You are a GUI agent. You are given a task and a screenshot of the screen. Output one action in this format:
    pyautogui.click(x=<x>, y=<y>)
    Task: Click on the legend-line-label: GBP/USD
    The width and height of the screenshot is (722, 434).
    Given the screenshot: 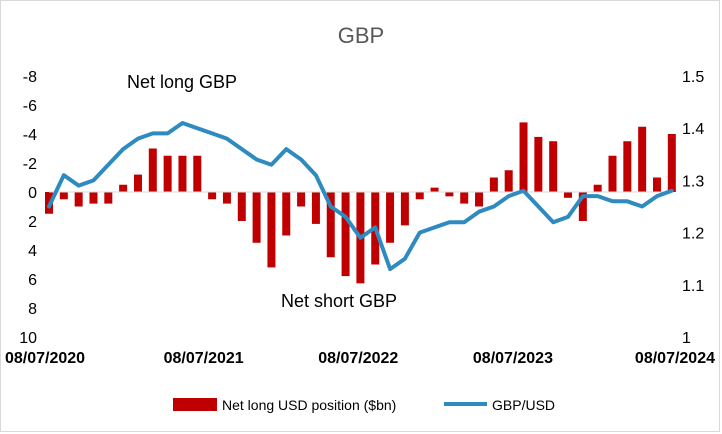 What is the action you would take?
    pyautogui.click(x=523, y=405)
    